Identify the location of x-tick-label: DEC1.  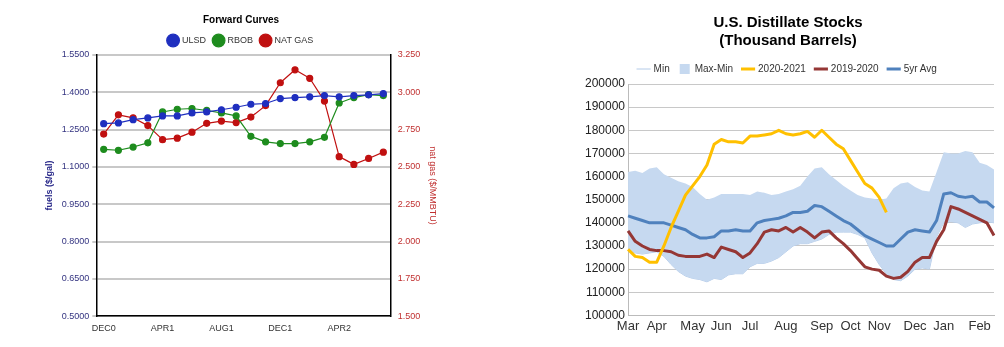
(280, 328).